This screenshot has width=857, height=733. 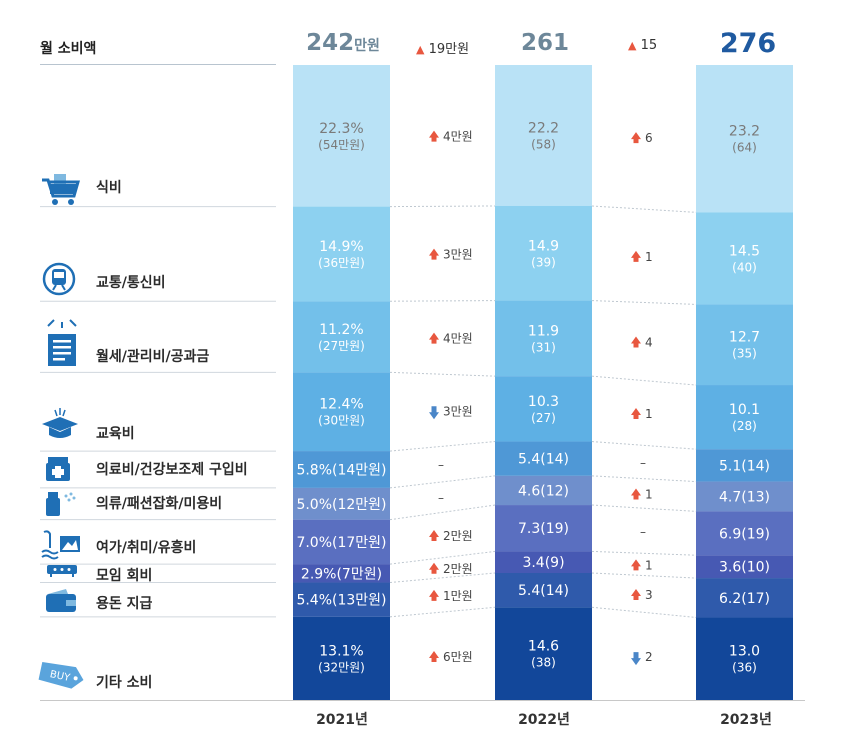 What do you see at coordinates (744, 652) in the screenshot?
I see `bar-value-label: 13.0` at bounding box center [744, 652].